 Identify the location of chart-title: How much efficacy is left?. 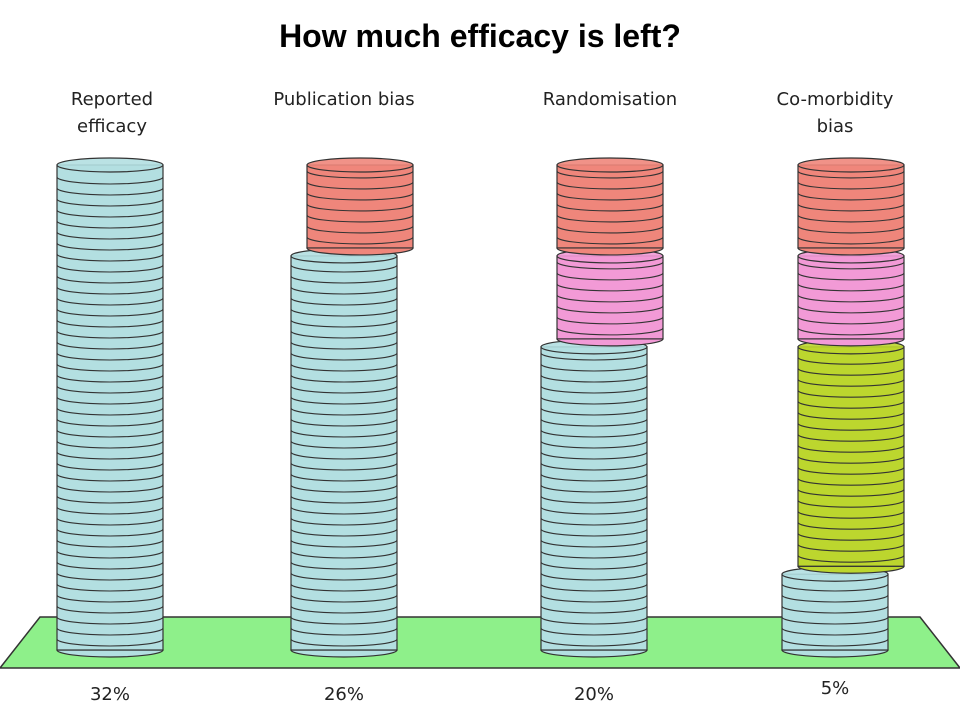
(480, 36).